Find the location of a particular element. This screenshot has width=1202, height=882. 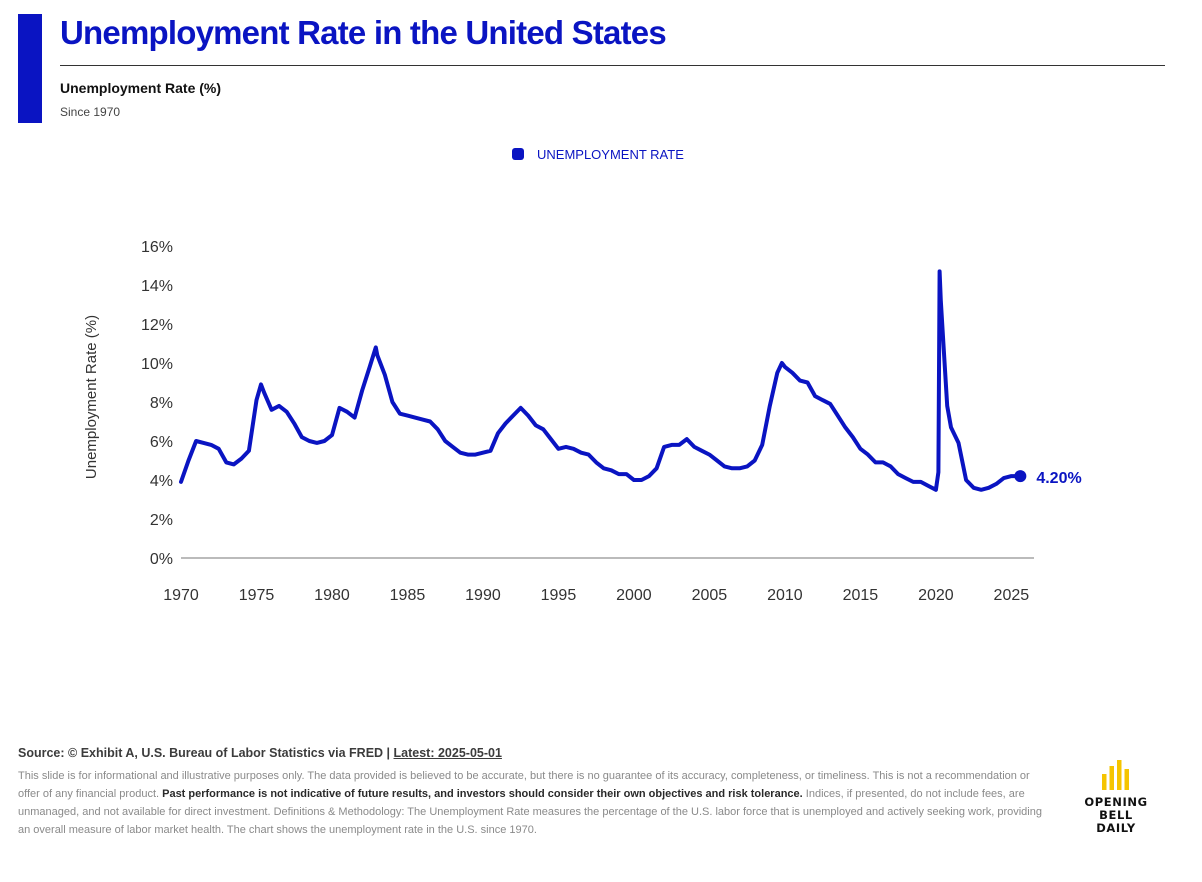

logo-line-2: DAILY is located at coordinates (1116, 828).